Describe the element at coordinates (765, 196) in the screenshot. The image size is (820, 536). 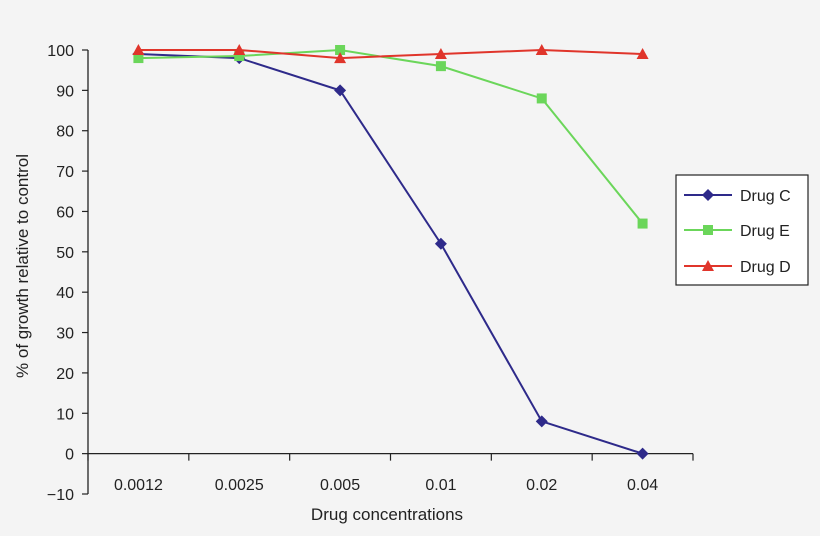
I see `legend-label-drug-c: Drug C` at that location.